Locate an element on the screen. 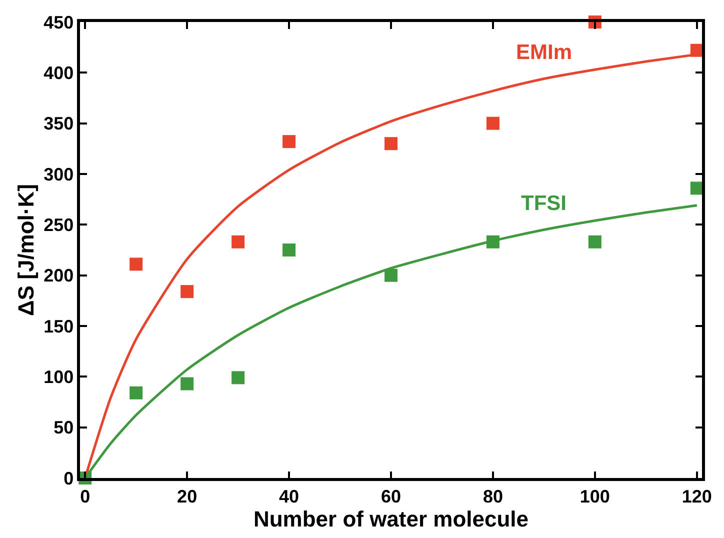  series-label: EMIm is located at coordinates (544, 52).